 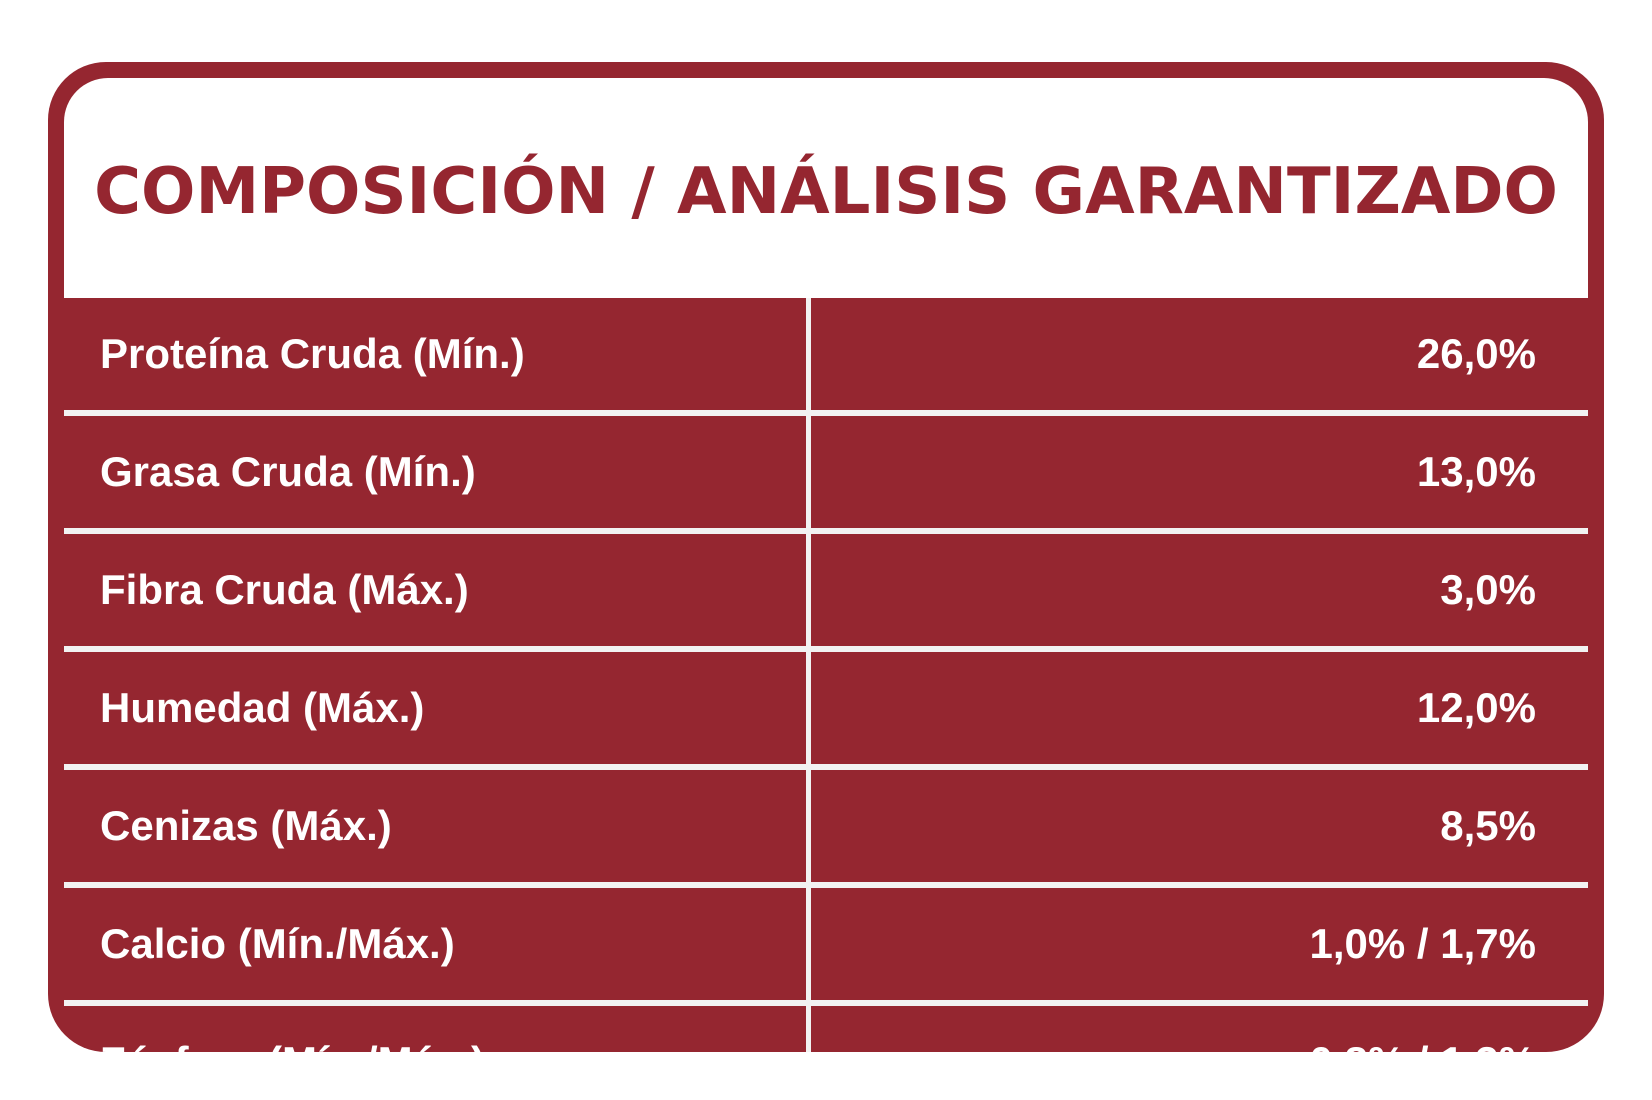 I want to click on table-row: Proteína Cruda (Mín.) 26,0%, so click(x=826, y=354).